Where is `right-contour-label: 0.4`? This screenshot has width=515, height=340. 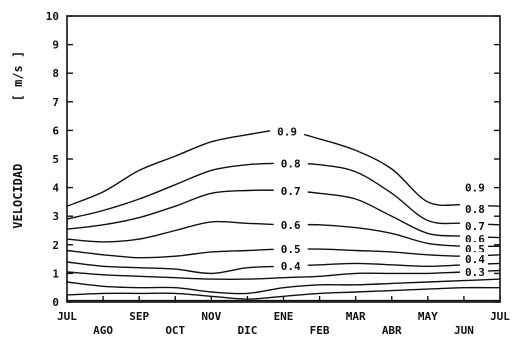 right-contour-label: 0.4 is located at coordinates (475, 259).